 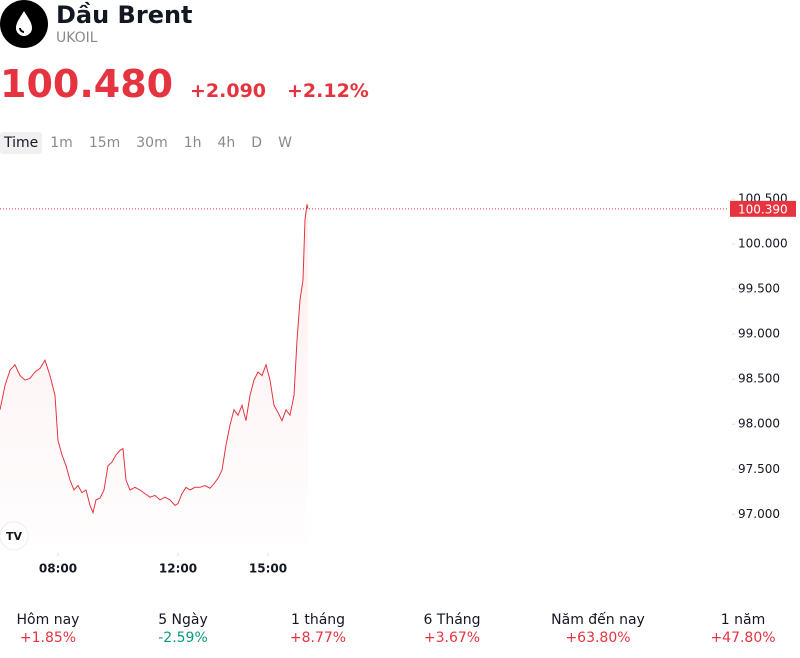 What do you see at coordinates (178, 569) in the screenshot?
I see `x-tick-label: 12:00` at bounding box center [178, 569].